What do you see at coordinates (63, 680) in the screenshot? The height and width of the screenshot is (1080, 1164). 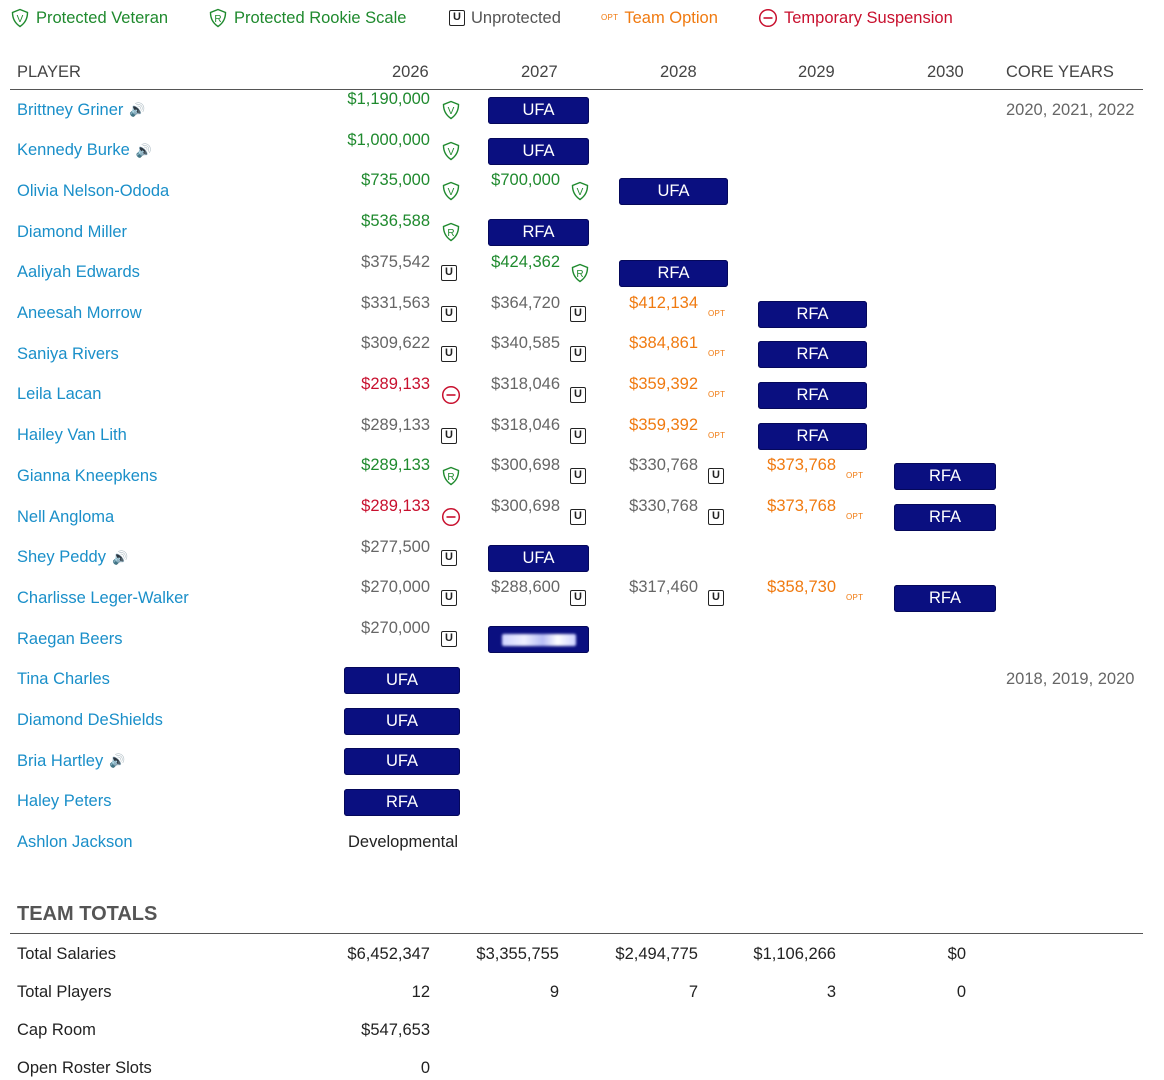 I see `player-link: Tina Charles` at bounding box center [63, 680].